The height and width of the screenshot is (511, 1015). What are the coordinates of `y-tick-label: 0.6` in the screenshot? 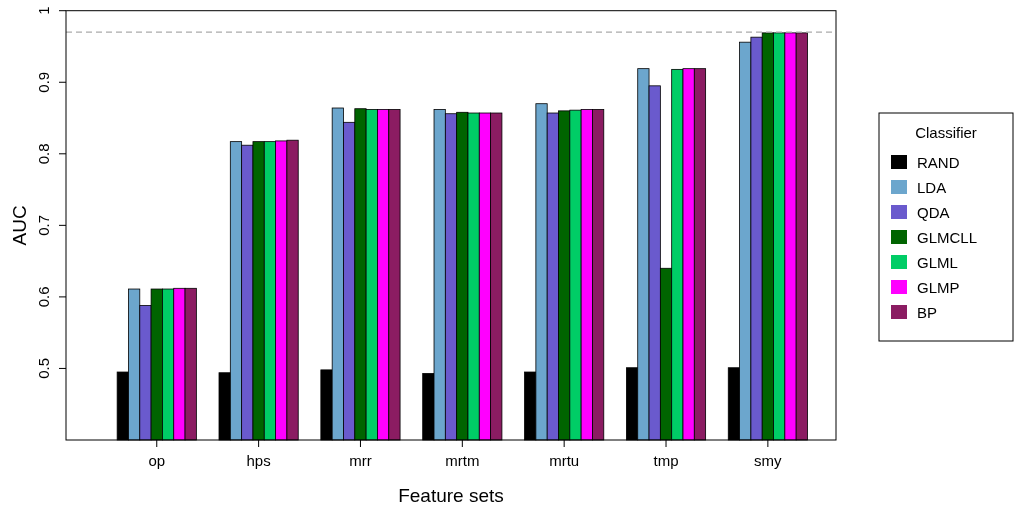 It's located at (43, 297).